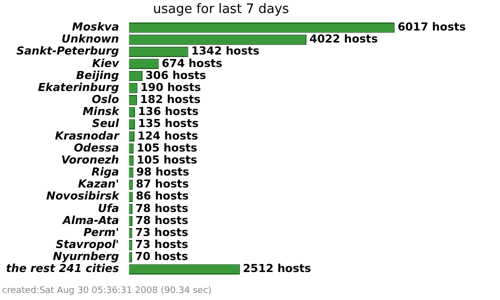 The width and height of the screenshot is (500, 300). What do you see at coordinates (106, 99) in the screenshot?
I see `y-tick-label: Oslo` at bounding box center [106, 99].